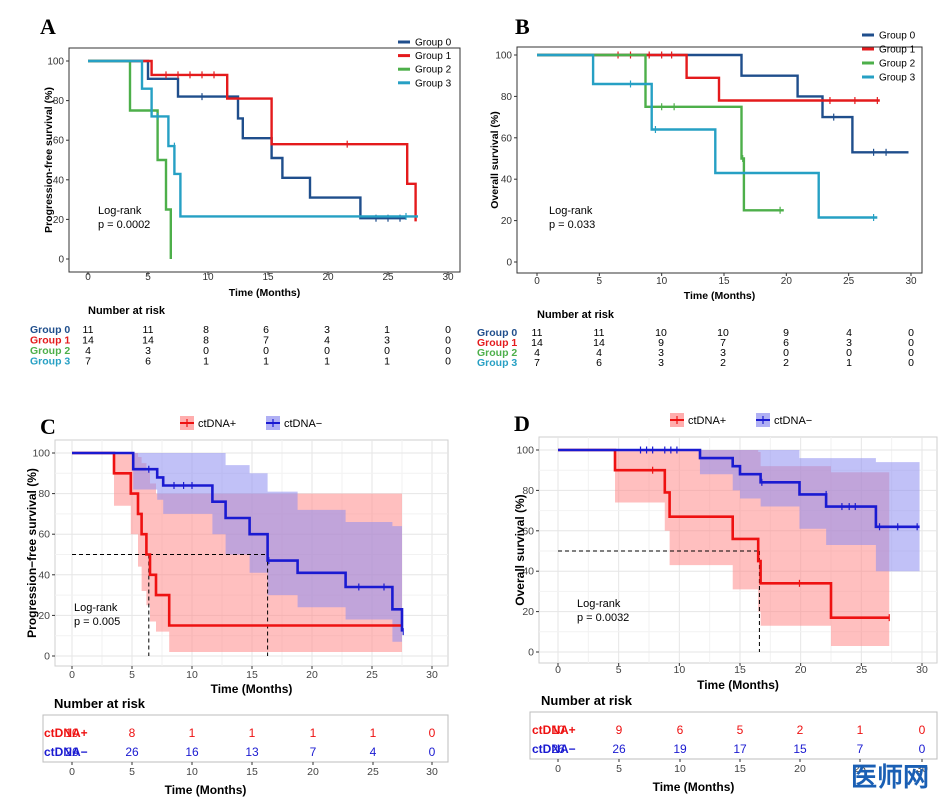 The width and height of the screenshot is (951, 801). I want to click on legend-entry: Group 3, so click(897, 78).